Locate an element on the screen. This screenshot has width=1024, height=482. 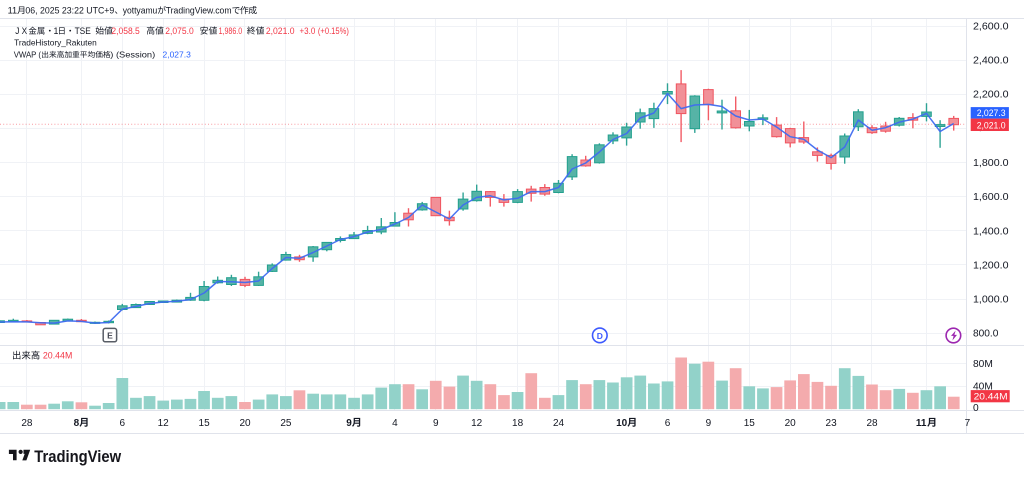
svg-text: D is located at coordinates (600, 336).